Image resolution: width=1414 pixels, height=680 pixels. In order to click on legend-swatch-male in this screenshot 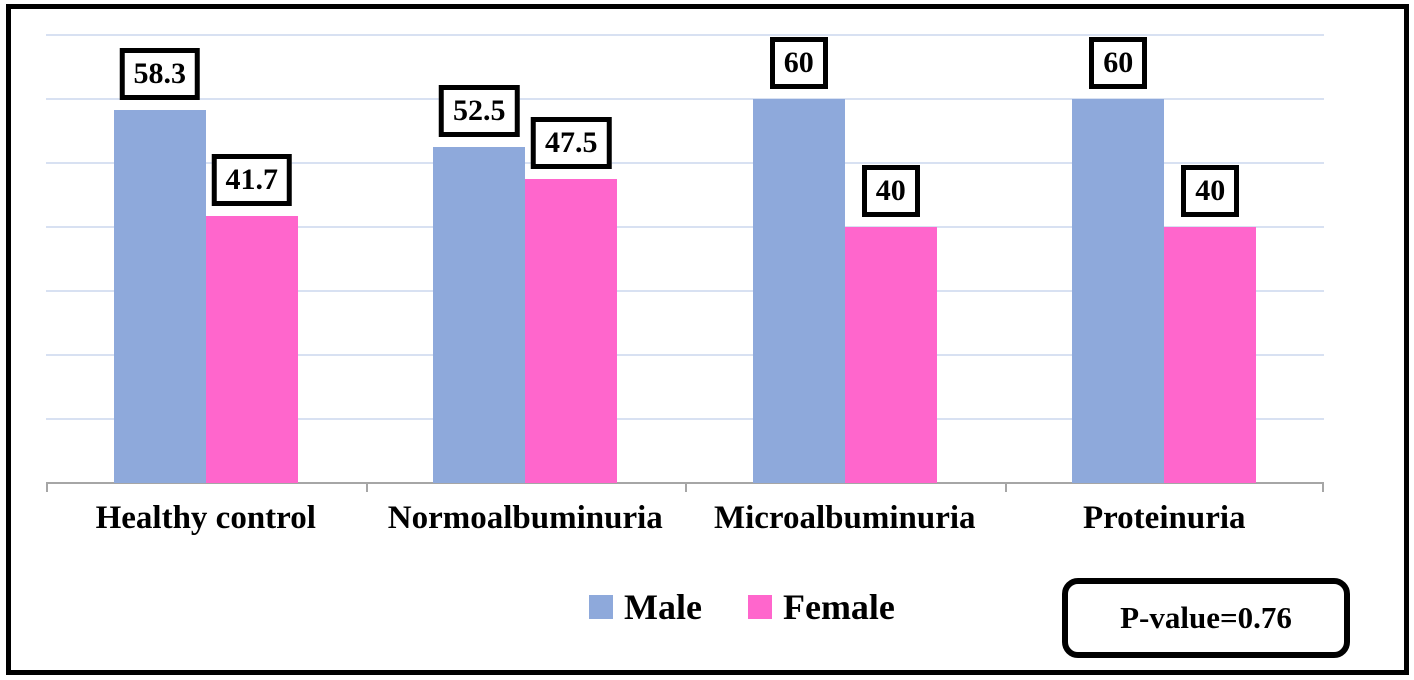, I will do `click(601, 607)`.